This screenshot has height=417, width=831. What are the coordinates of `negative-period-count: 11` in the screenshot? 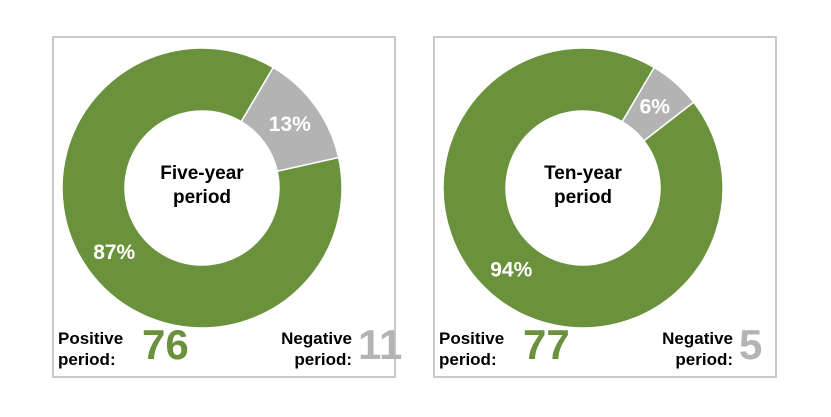 It's located at (380, 344).